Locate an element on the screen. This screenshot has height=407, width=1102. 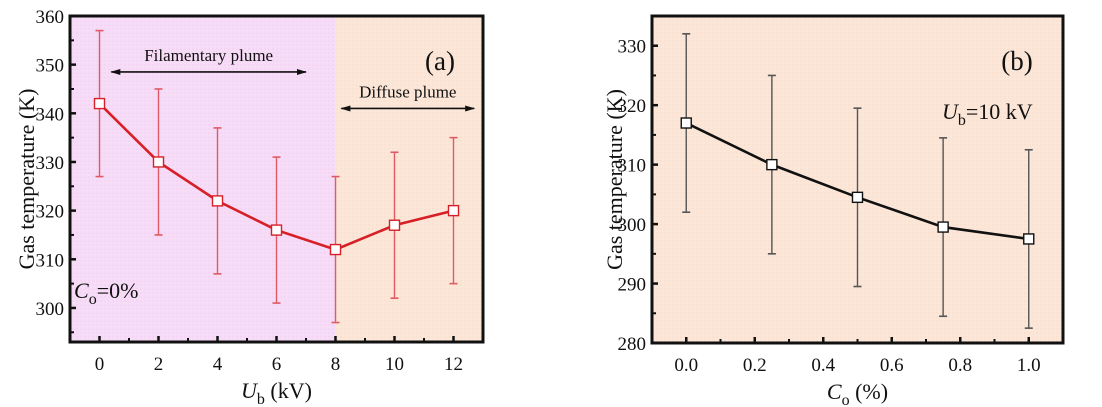
x-tick-label: 0.8 is located at coordinates (960, 365).